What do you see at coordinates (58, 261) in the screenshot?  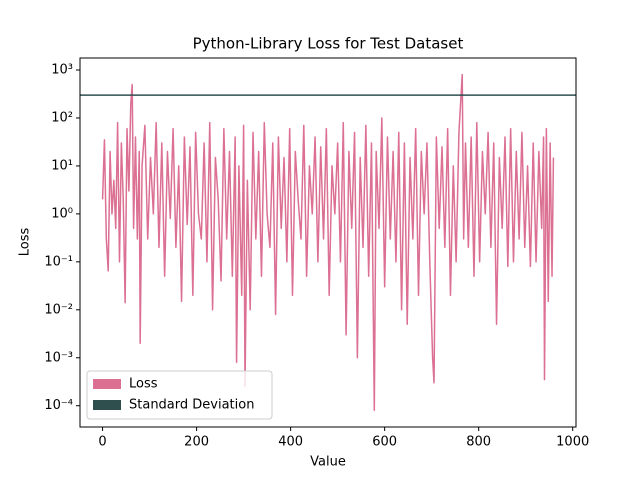 I see `y-tick-label: 10⁻¹` at bounding box center [58, 261].